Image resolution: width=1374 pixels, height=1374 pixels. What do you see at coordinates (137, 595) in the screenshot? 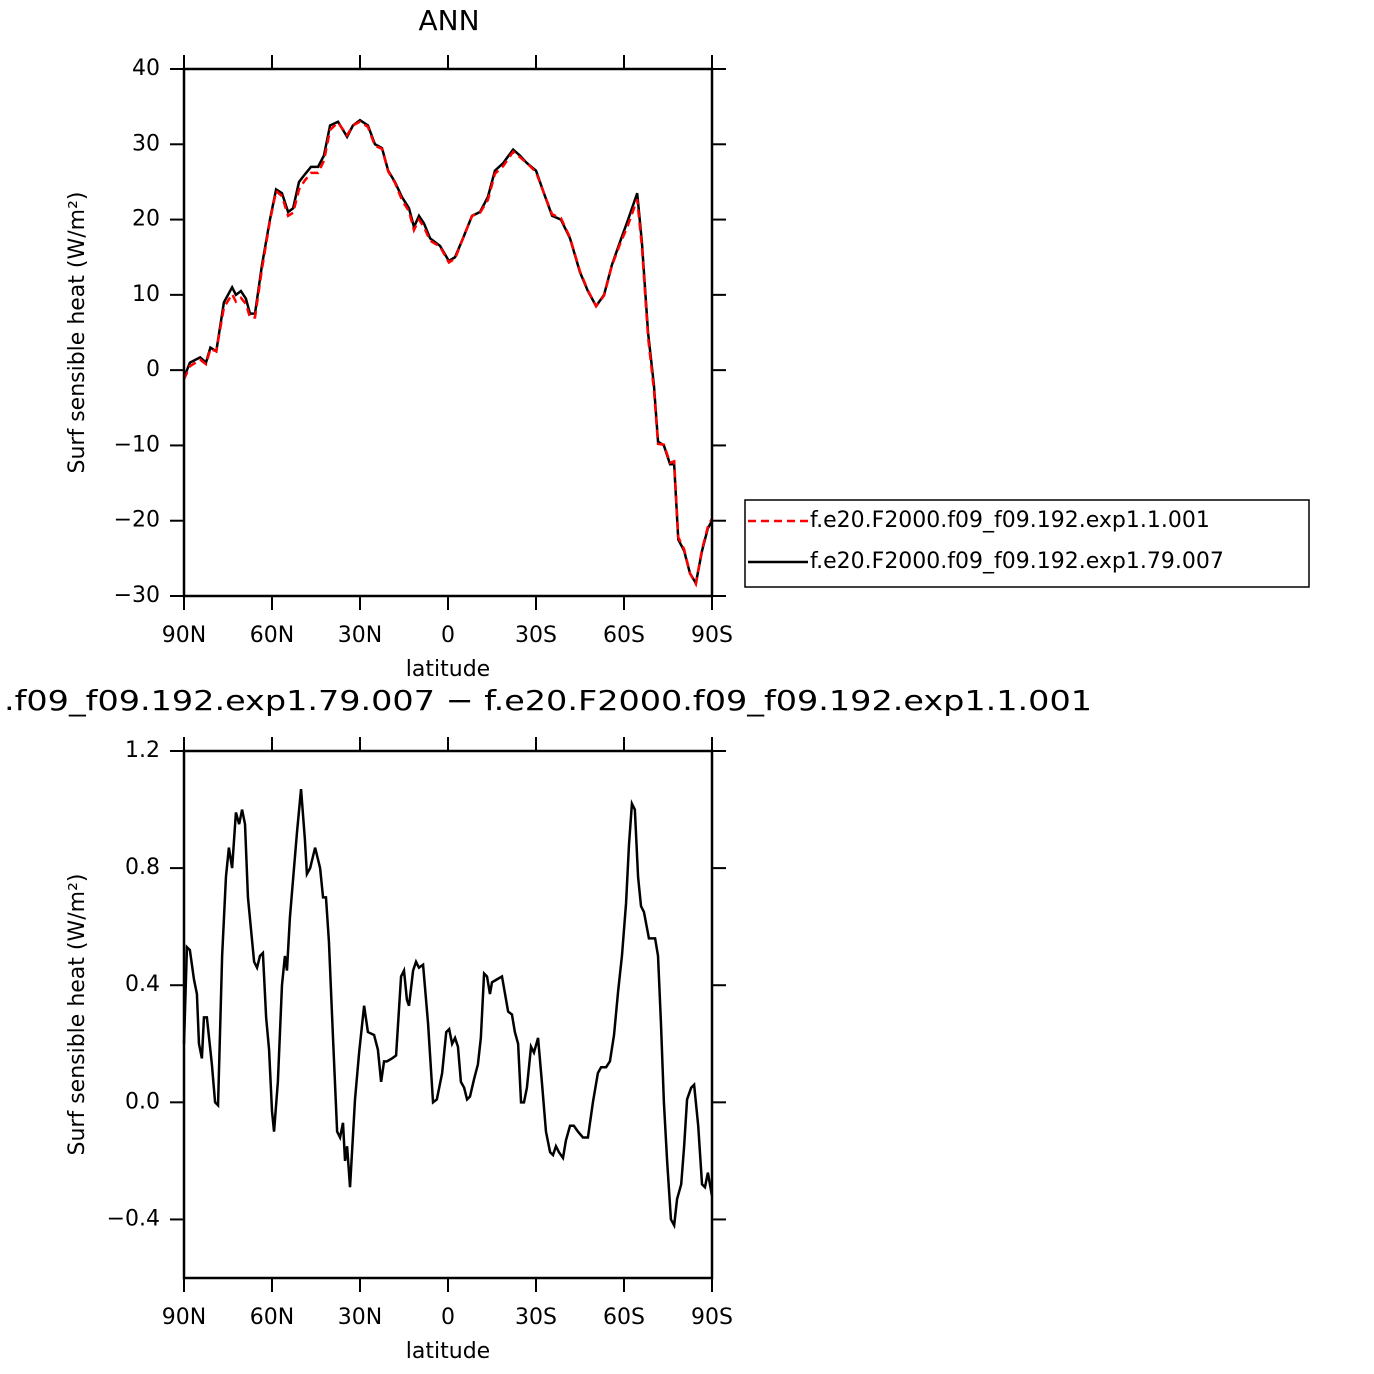
I see `y-tick-label: −30` at bounding box center [137, 595].